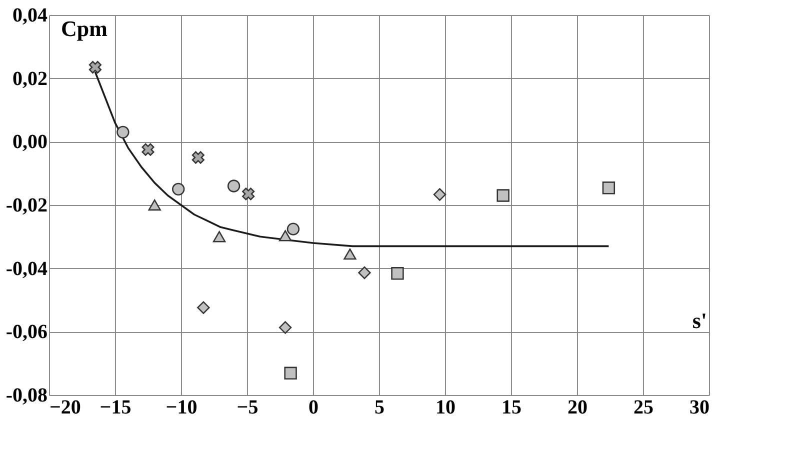 Image resolution: width=788 pixels, height=467 pixels. Describe the element at coordinates (30, 79) in the screenshot. I see `y-tick-label: 0,02` at that location.